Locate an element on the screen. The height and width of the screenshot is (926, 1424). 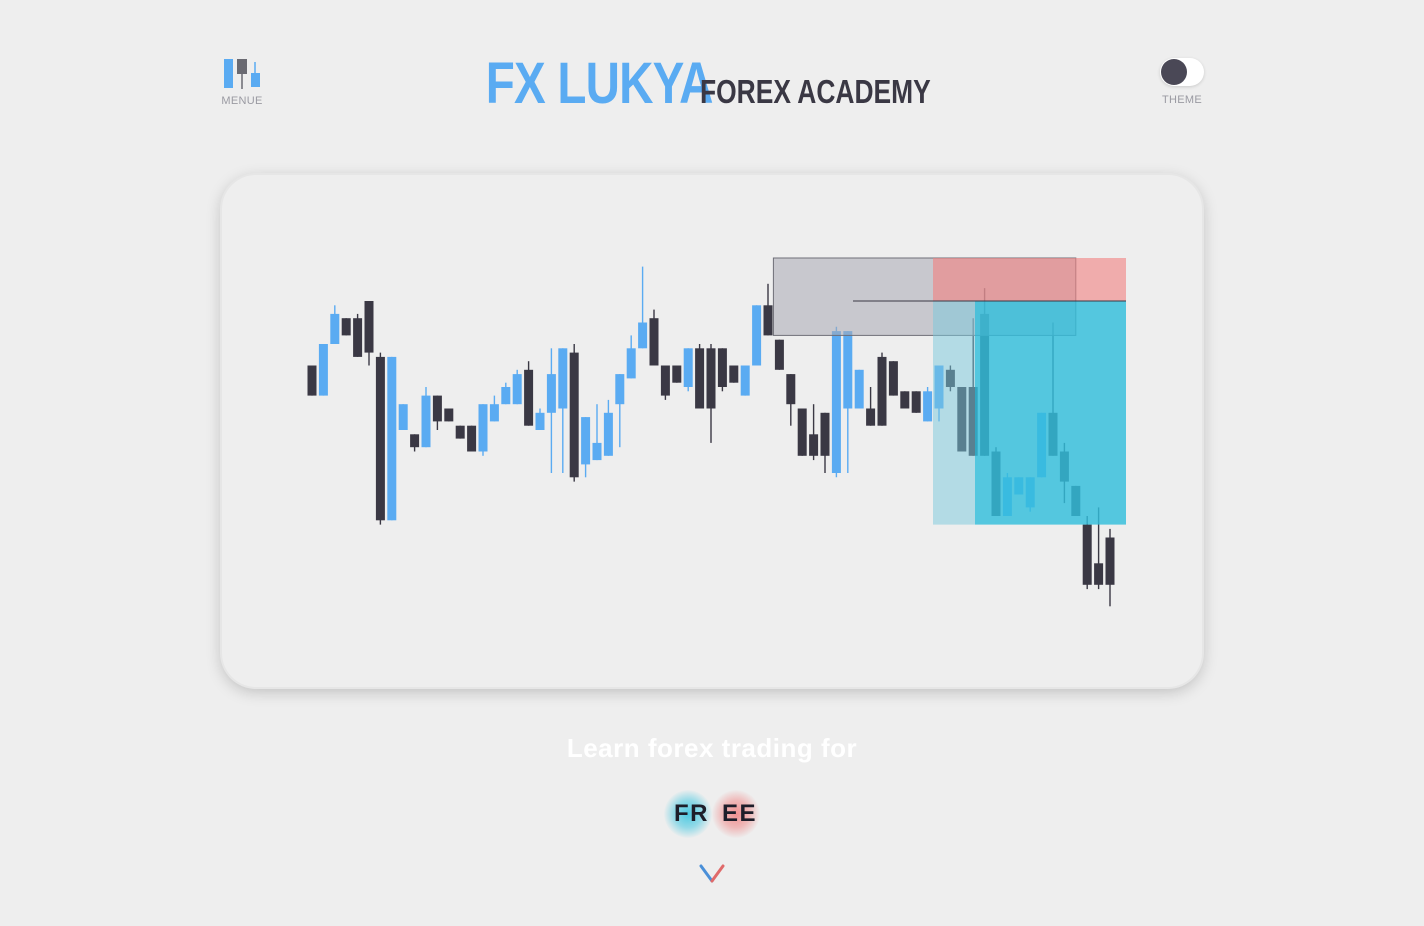
menu-label: MENUE is located at coordinates (242, 101).